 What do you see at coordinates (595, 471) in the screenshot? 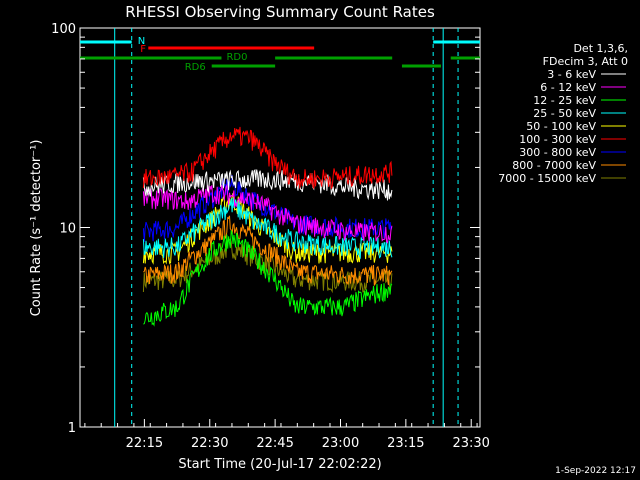
I see `timestamp: 1-Sep-2022 12:17` at bounding box center [595, 471].